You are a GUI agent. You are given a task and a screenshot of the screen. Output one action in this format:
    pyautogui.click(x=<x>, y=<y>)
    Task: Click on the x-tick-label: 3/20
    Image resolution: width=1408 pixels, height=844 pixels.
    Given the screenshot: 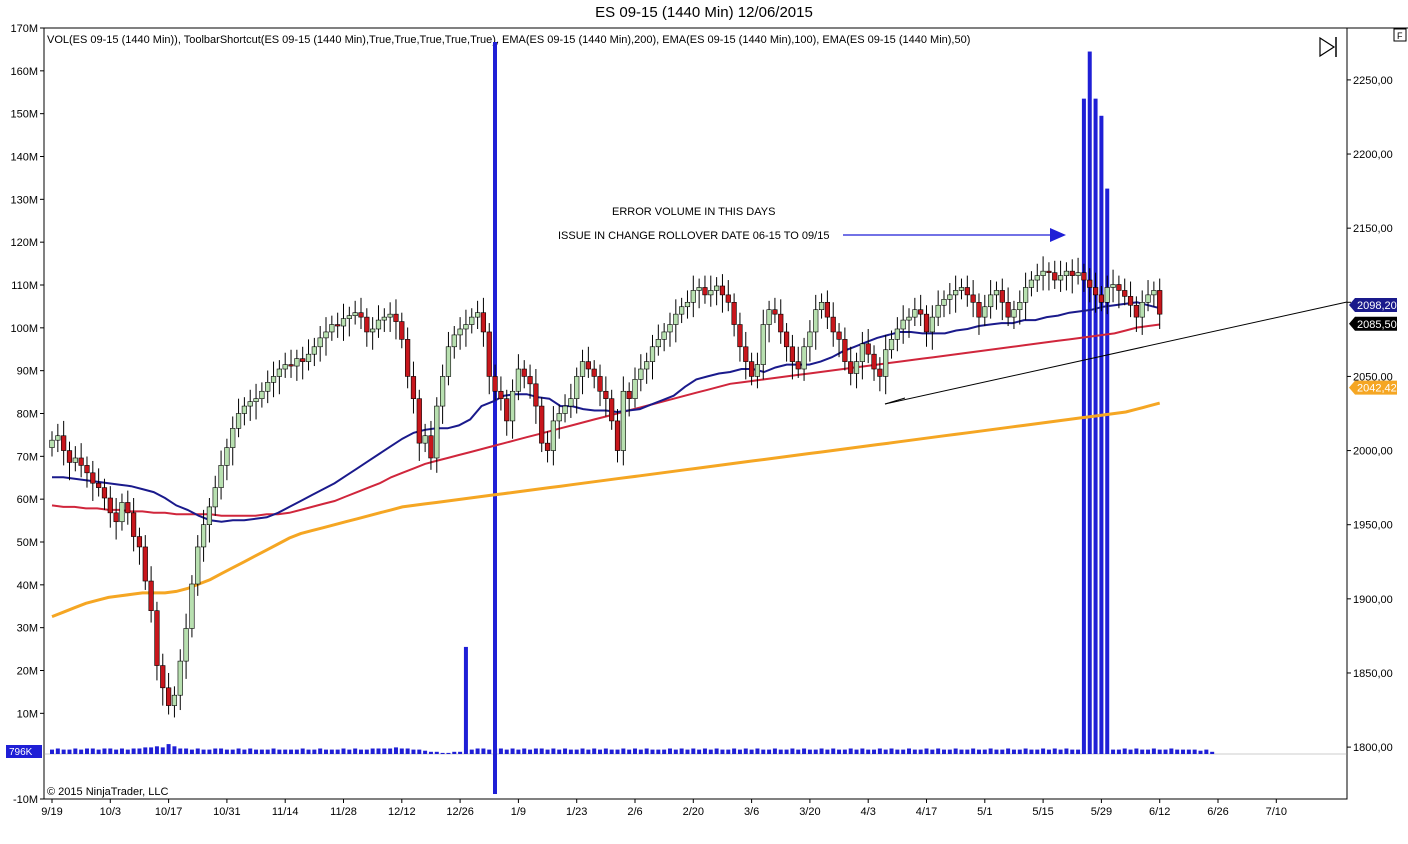 What is the action you would take?
    pyautogui.click(x=809, y=812)
    